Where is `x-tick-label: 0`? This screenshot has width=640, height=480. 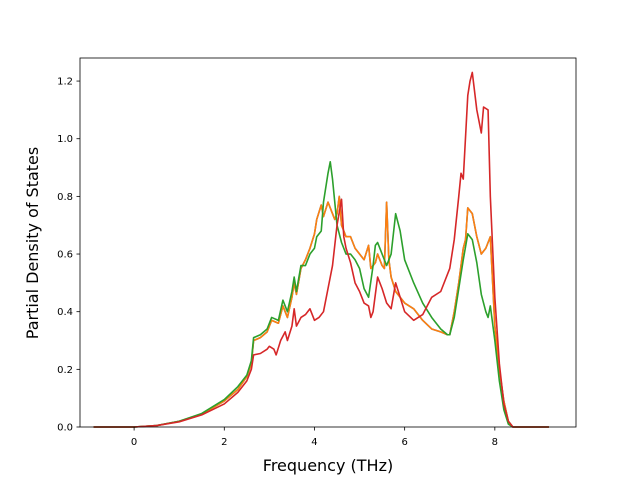 x-tick-label: 0 is located at coordinates (134, 442).